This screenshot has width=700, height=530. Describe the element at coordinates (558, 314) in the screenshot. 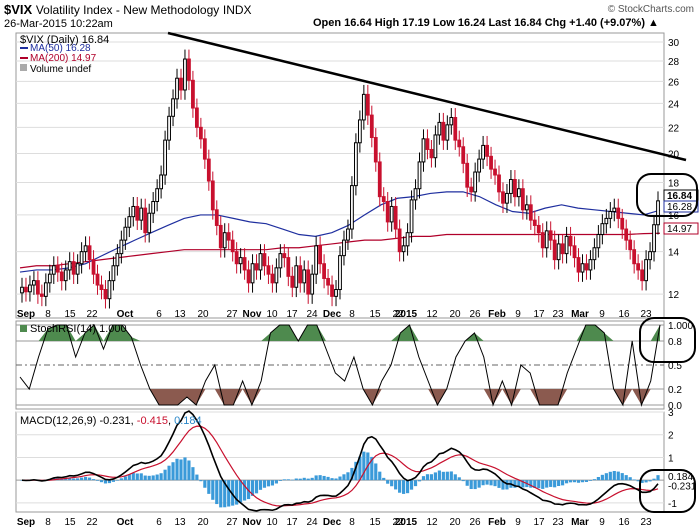

I see `x-tick-label: 23` at that location.